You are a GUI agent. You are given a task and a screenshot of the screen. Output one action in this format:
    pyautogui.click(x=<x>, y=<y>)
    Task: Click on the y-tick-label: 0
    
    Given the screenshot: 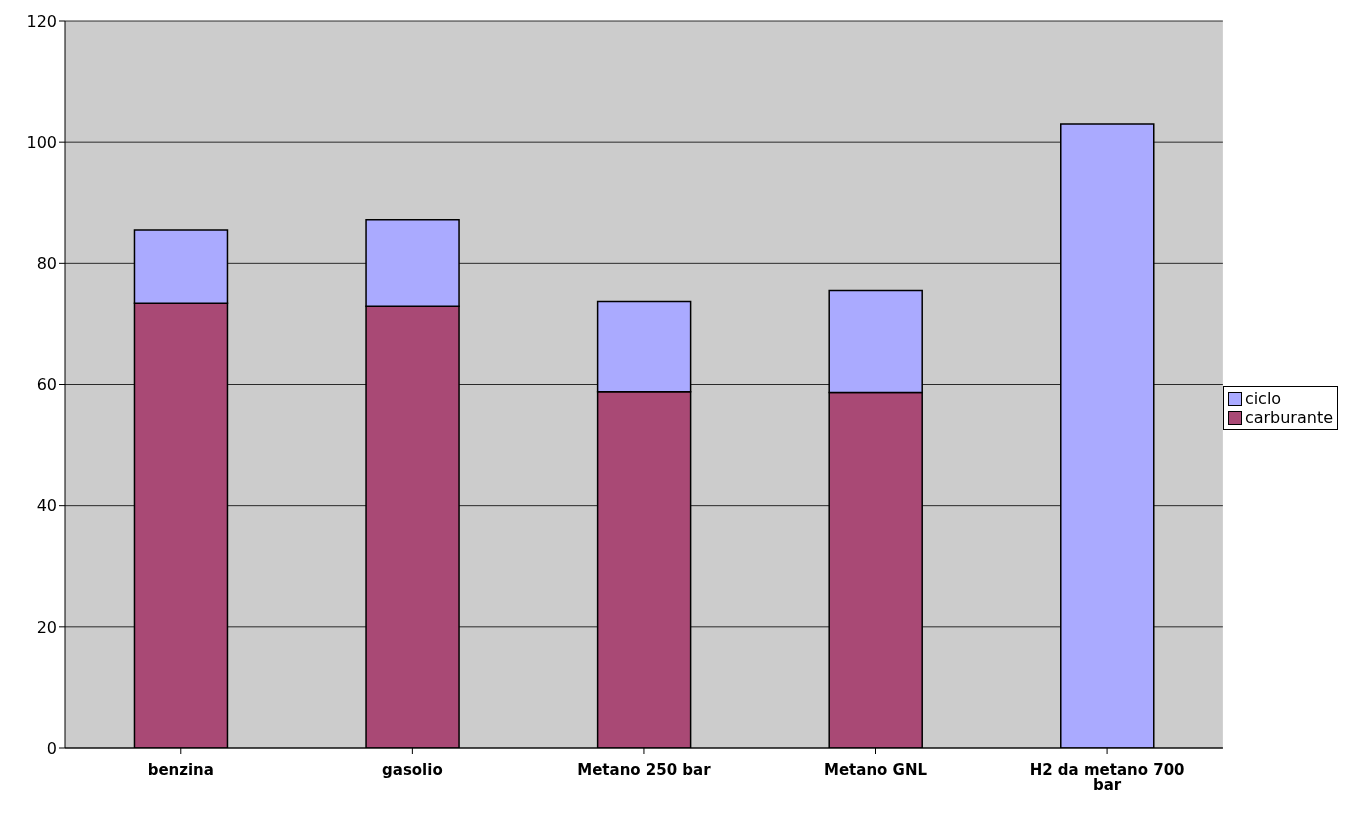 What is the action you would take?
    pyautogui.click(x=51, y=748)
    